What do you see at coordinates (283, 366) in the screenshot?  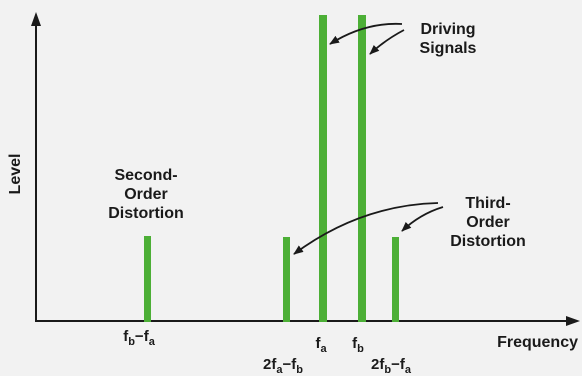 I see `label-2fa-minus-fb: 2fa−fb` at bounding box center [283, 366].